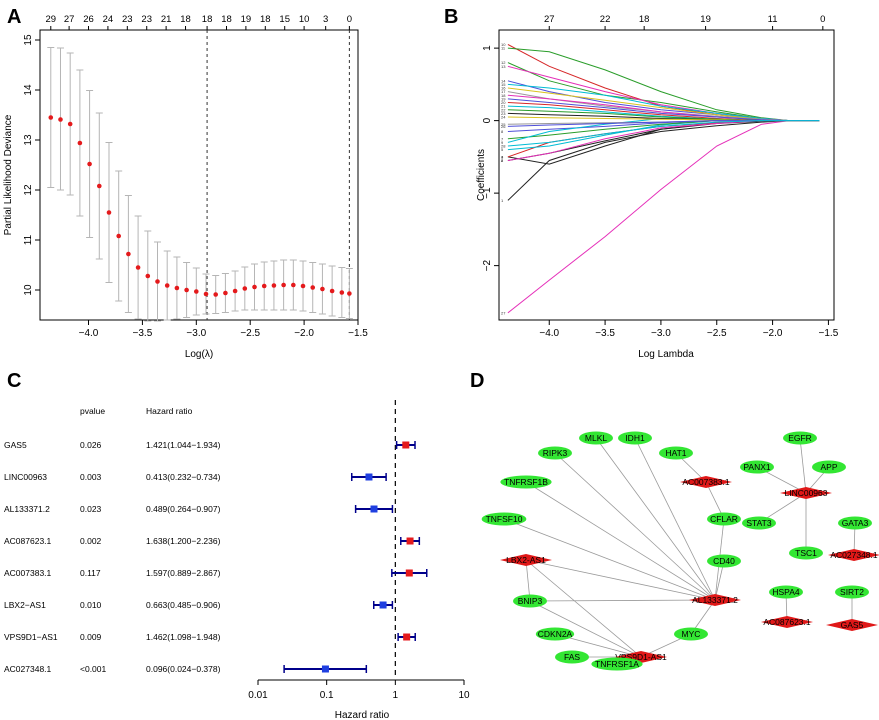 This screenshot has width=879, height=720. I want to click on panel-b-letter: B, so click(451, 17).